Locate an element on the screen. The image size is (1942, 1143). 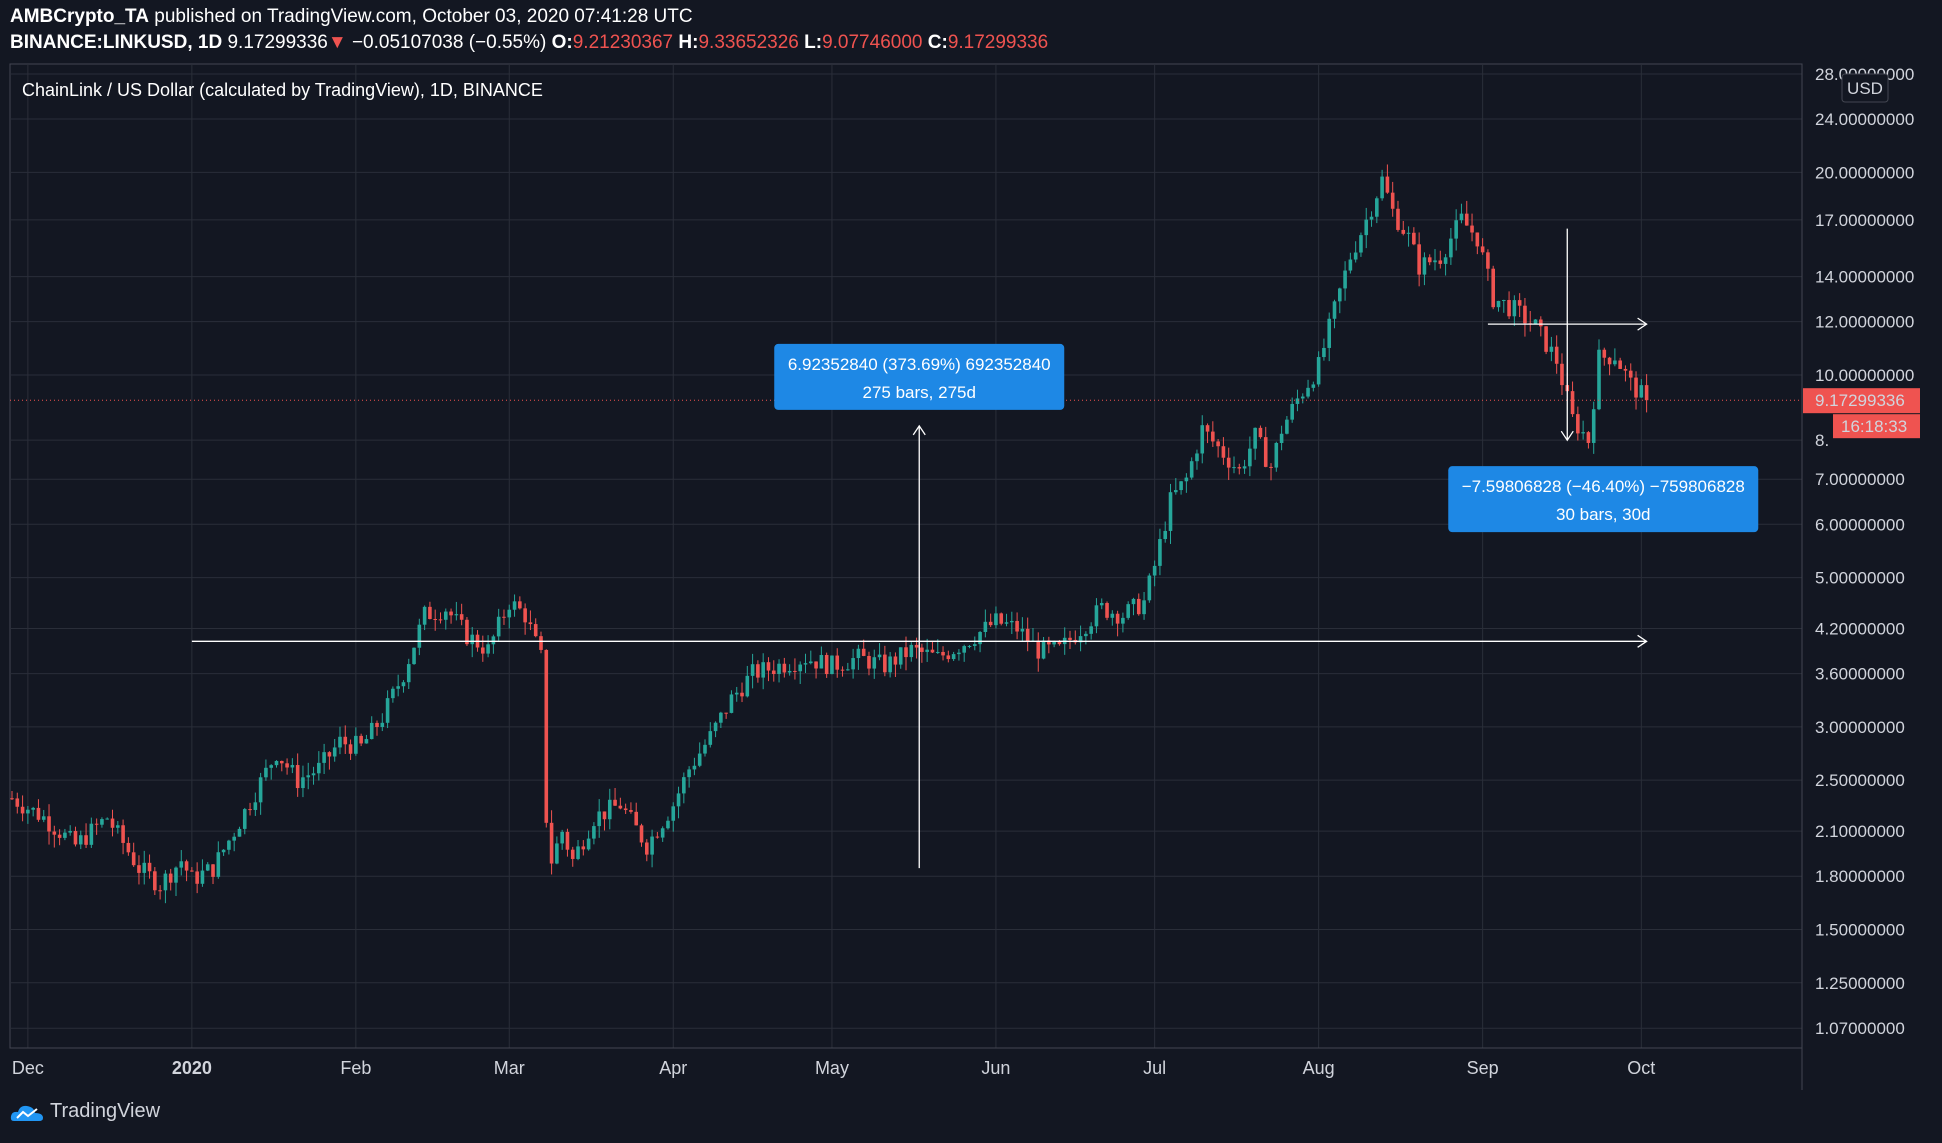
y-tick-label: 24.00000000 is located at coordinates (1864, 119).